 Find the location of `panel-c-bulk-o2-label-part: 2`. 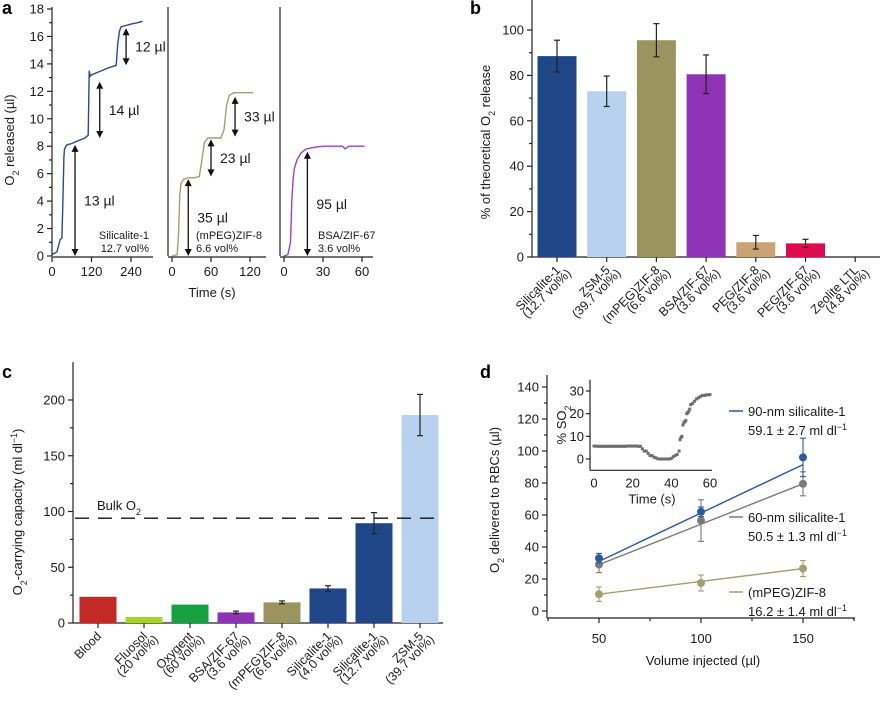

panel-c-bulk-o2-label-part: 2 is located at coordinates (138, 512).